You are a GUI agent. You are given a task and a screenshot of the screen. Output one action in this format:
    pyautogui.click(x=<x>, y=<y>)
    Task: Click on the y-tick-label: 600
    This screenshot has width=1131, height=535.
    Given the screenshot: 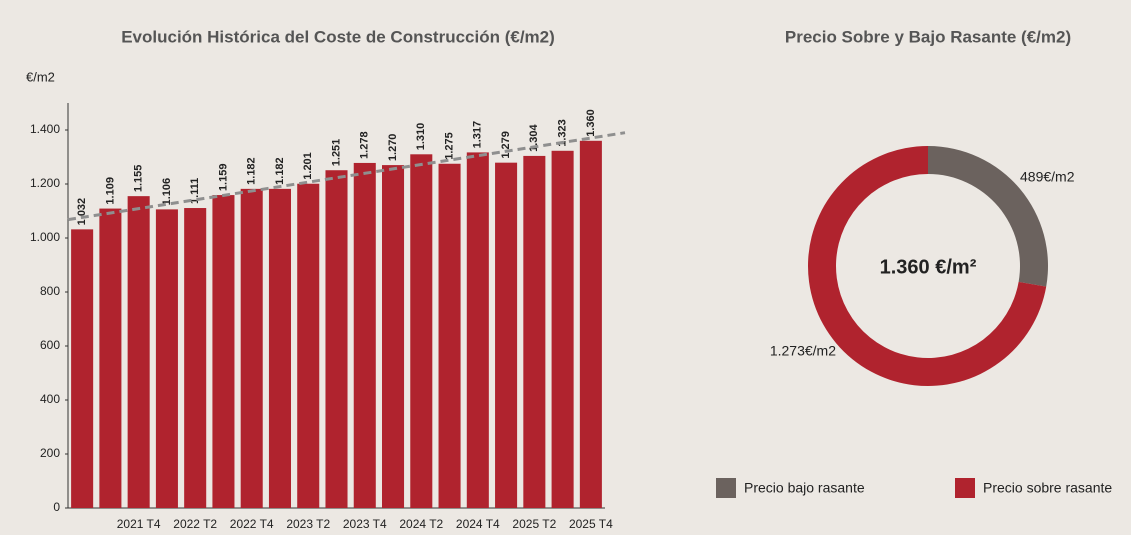 What is the action you would take?
    pyautogui.click(x=50, y=345)
    